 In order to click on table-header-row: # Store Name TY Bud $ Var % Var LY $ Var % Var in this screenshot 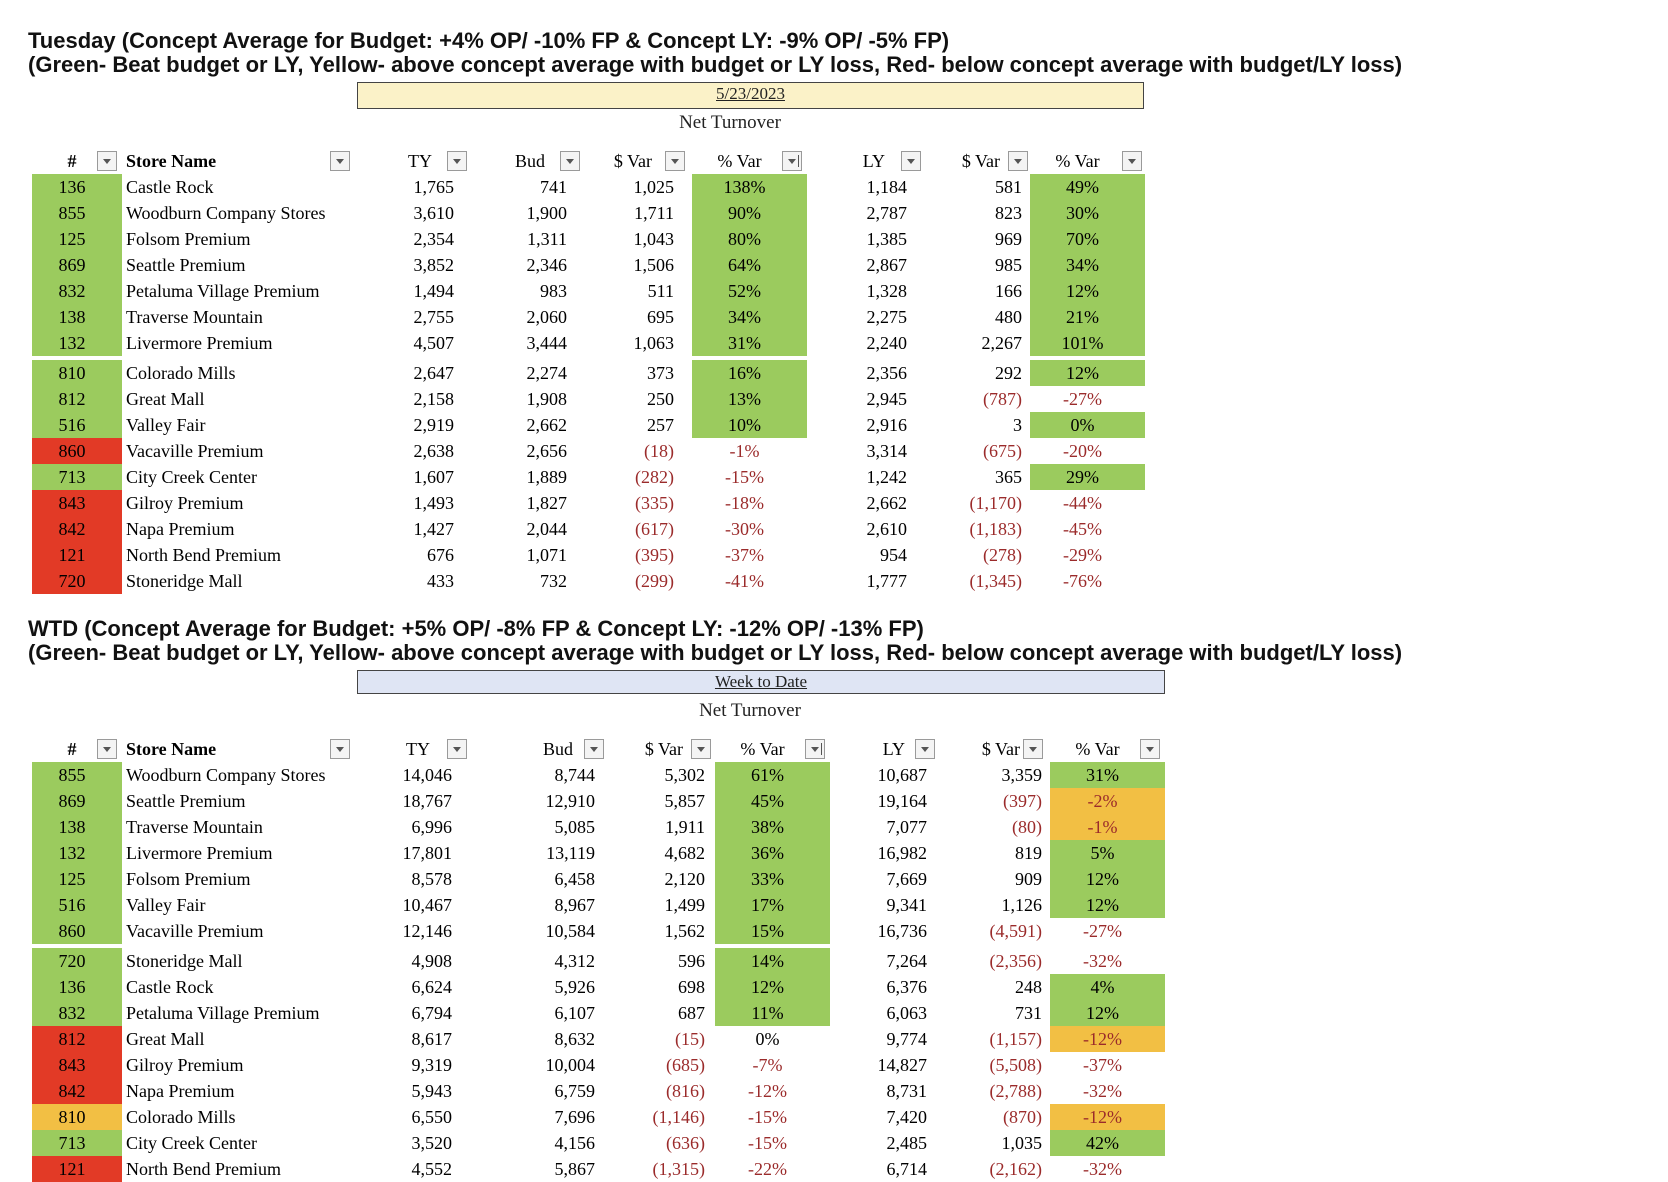, I will do `click(834, 749)`.